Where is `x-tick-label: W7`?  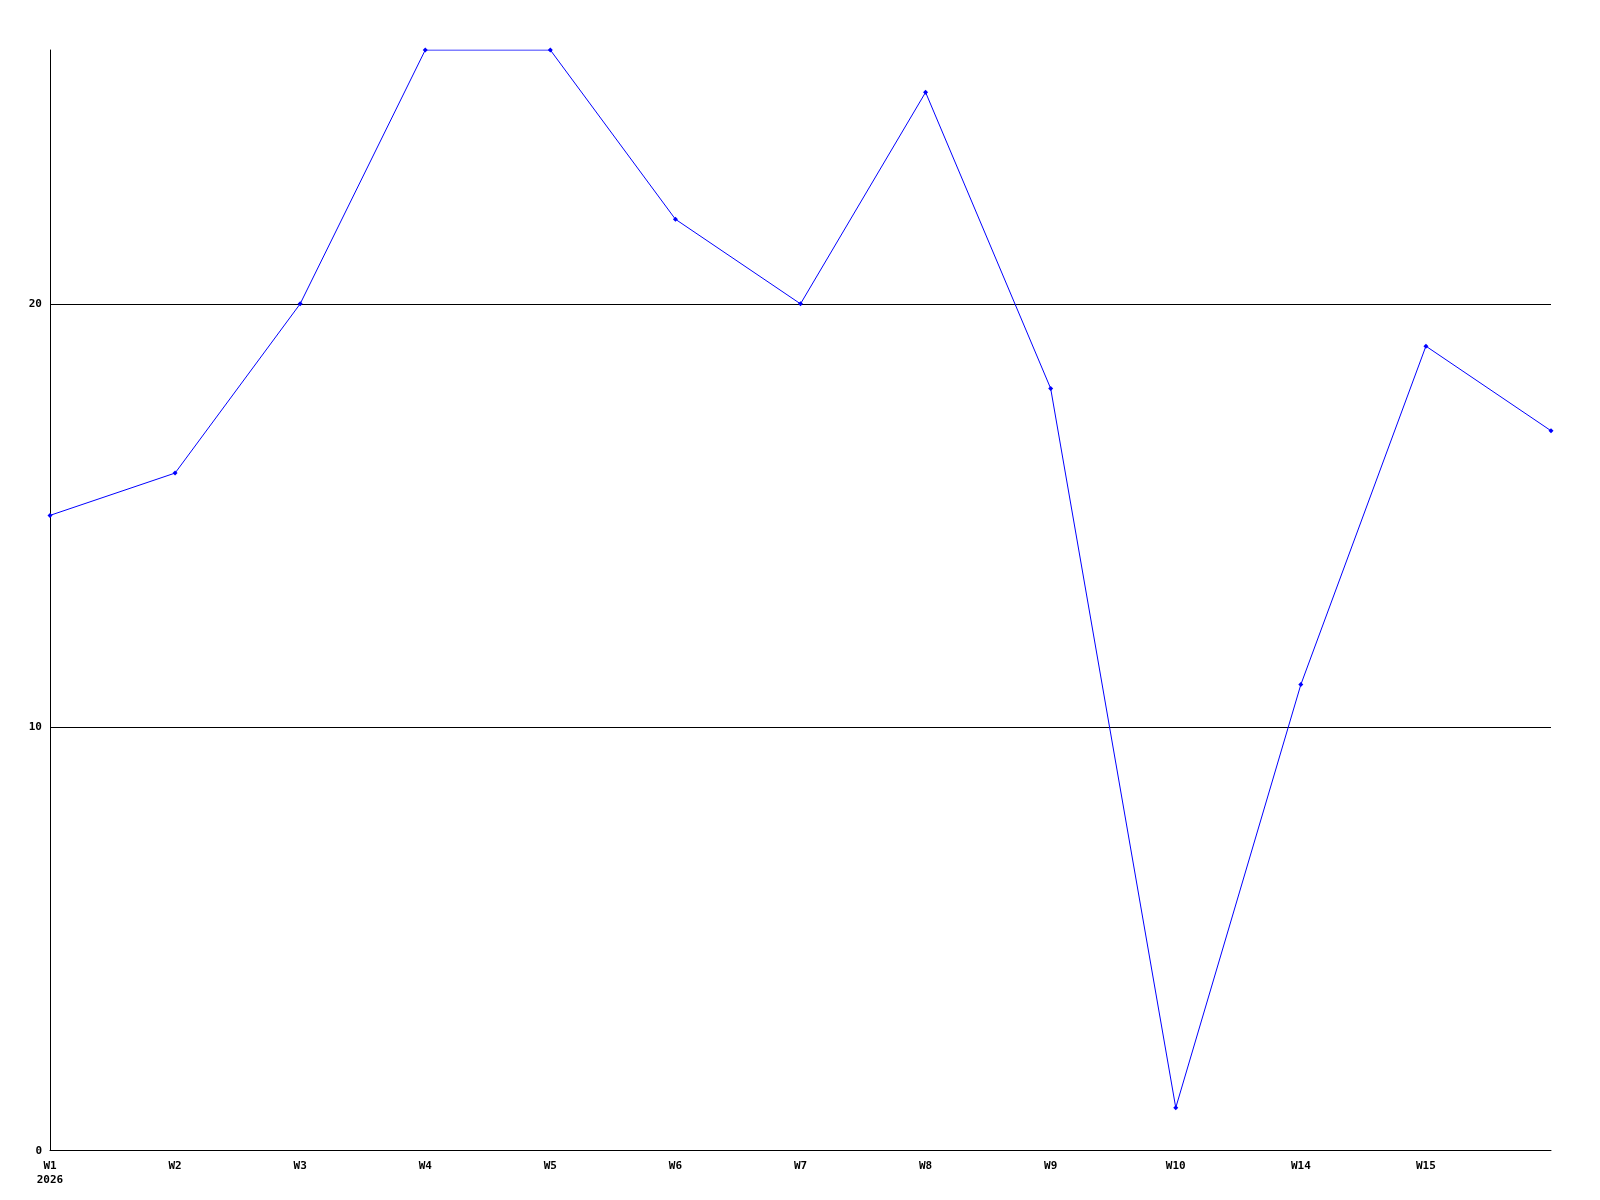 x-tick-label: W7 is located at coordinates (800, 1165).